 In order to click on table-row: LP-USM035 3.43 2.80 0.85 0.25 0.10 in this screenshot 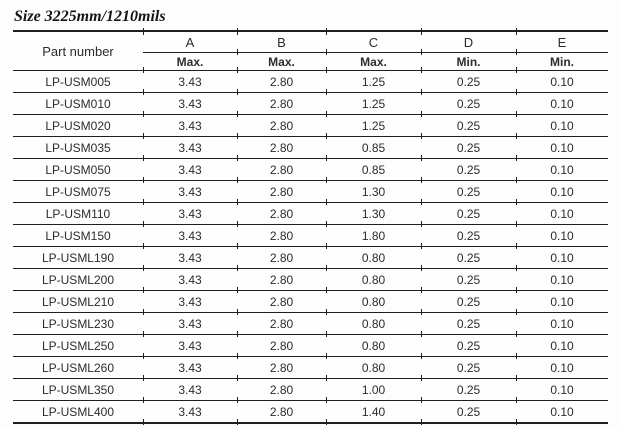, I will do `click(310, 148)`.